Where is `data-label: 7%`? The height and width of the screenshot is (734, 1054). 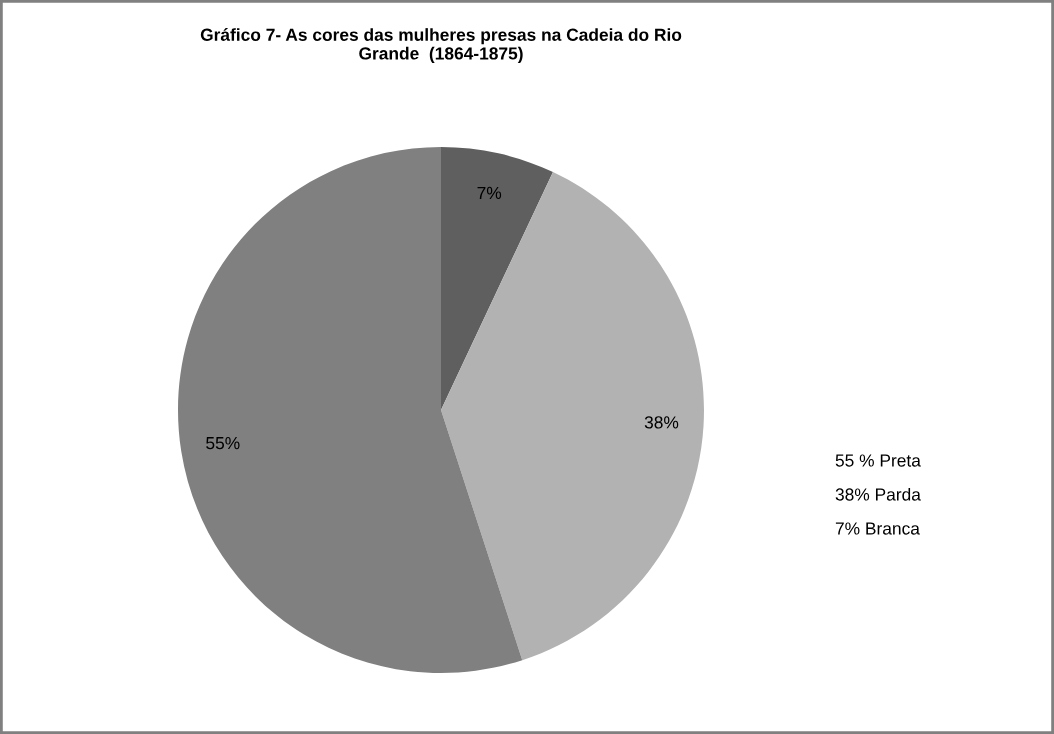 data-label: 7% is located at coordinates (489, 192).